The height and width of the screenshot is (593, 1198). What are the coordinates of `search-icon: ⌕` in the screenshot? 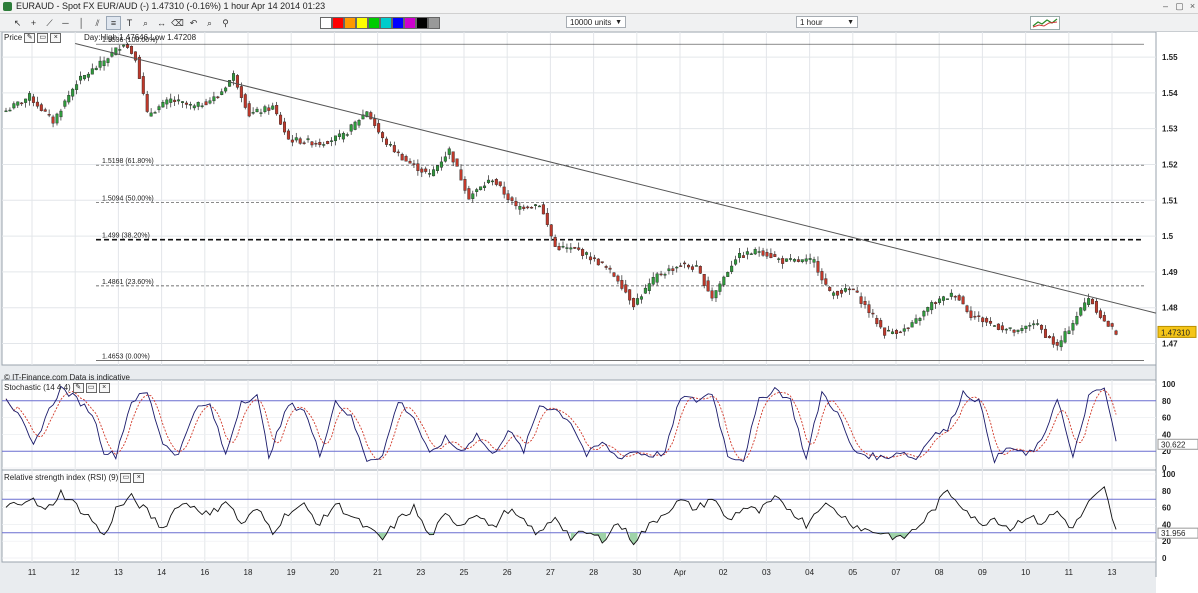 It's located at (209, 23).